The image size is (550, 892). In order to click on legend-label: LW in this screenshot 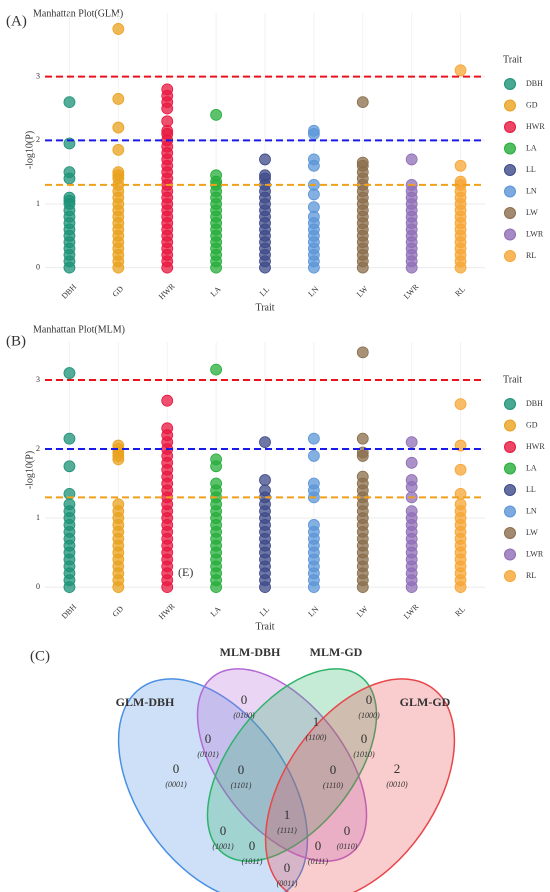, I will do `click(532, 212)`.